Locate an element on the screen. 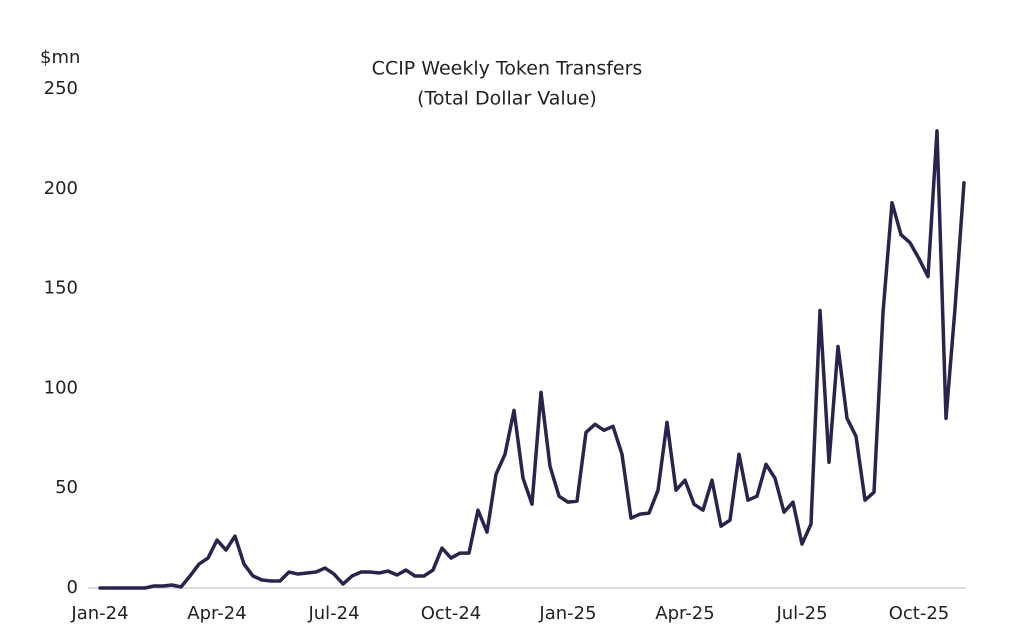  y-tick-label: 100 is located at coordinates (61, 387).